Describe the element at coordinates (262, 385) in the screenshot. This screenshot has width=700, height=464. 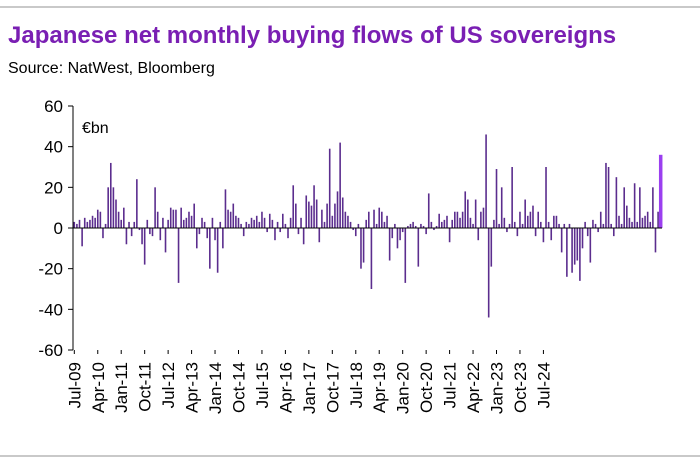
I see `x-tick-label: Jul-15` at that location.